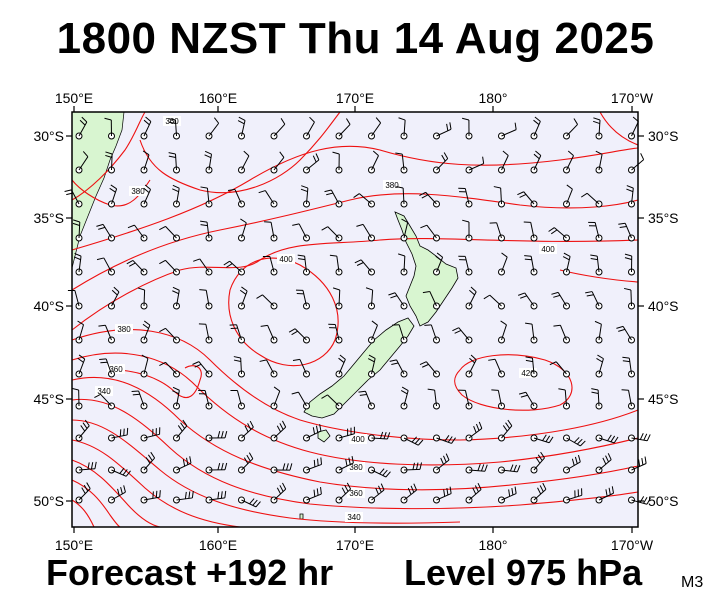  Describe the element at coordinates (356, 467) in the screenshot. I see `contour-label: 380` at that location.